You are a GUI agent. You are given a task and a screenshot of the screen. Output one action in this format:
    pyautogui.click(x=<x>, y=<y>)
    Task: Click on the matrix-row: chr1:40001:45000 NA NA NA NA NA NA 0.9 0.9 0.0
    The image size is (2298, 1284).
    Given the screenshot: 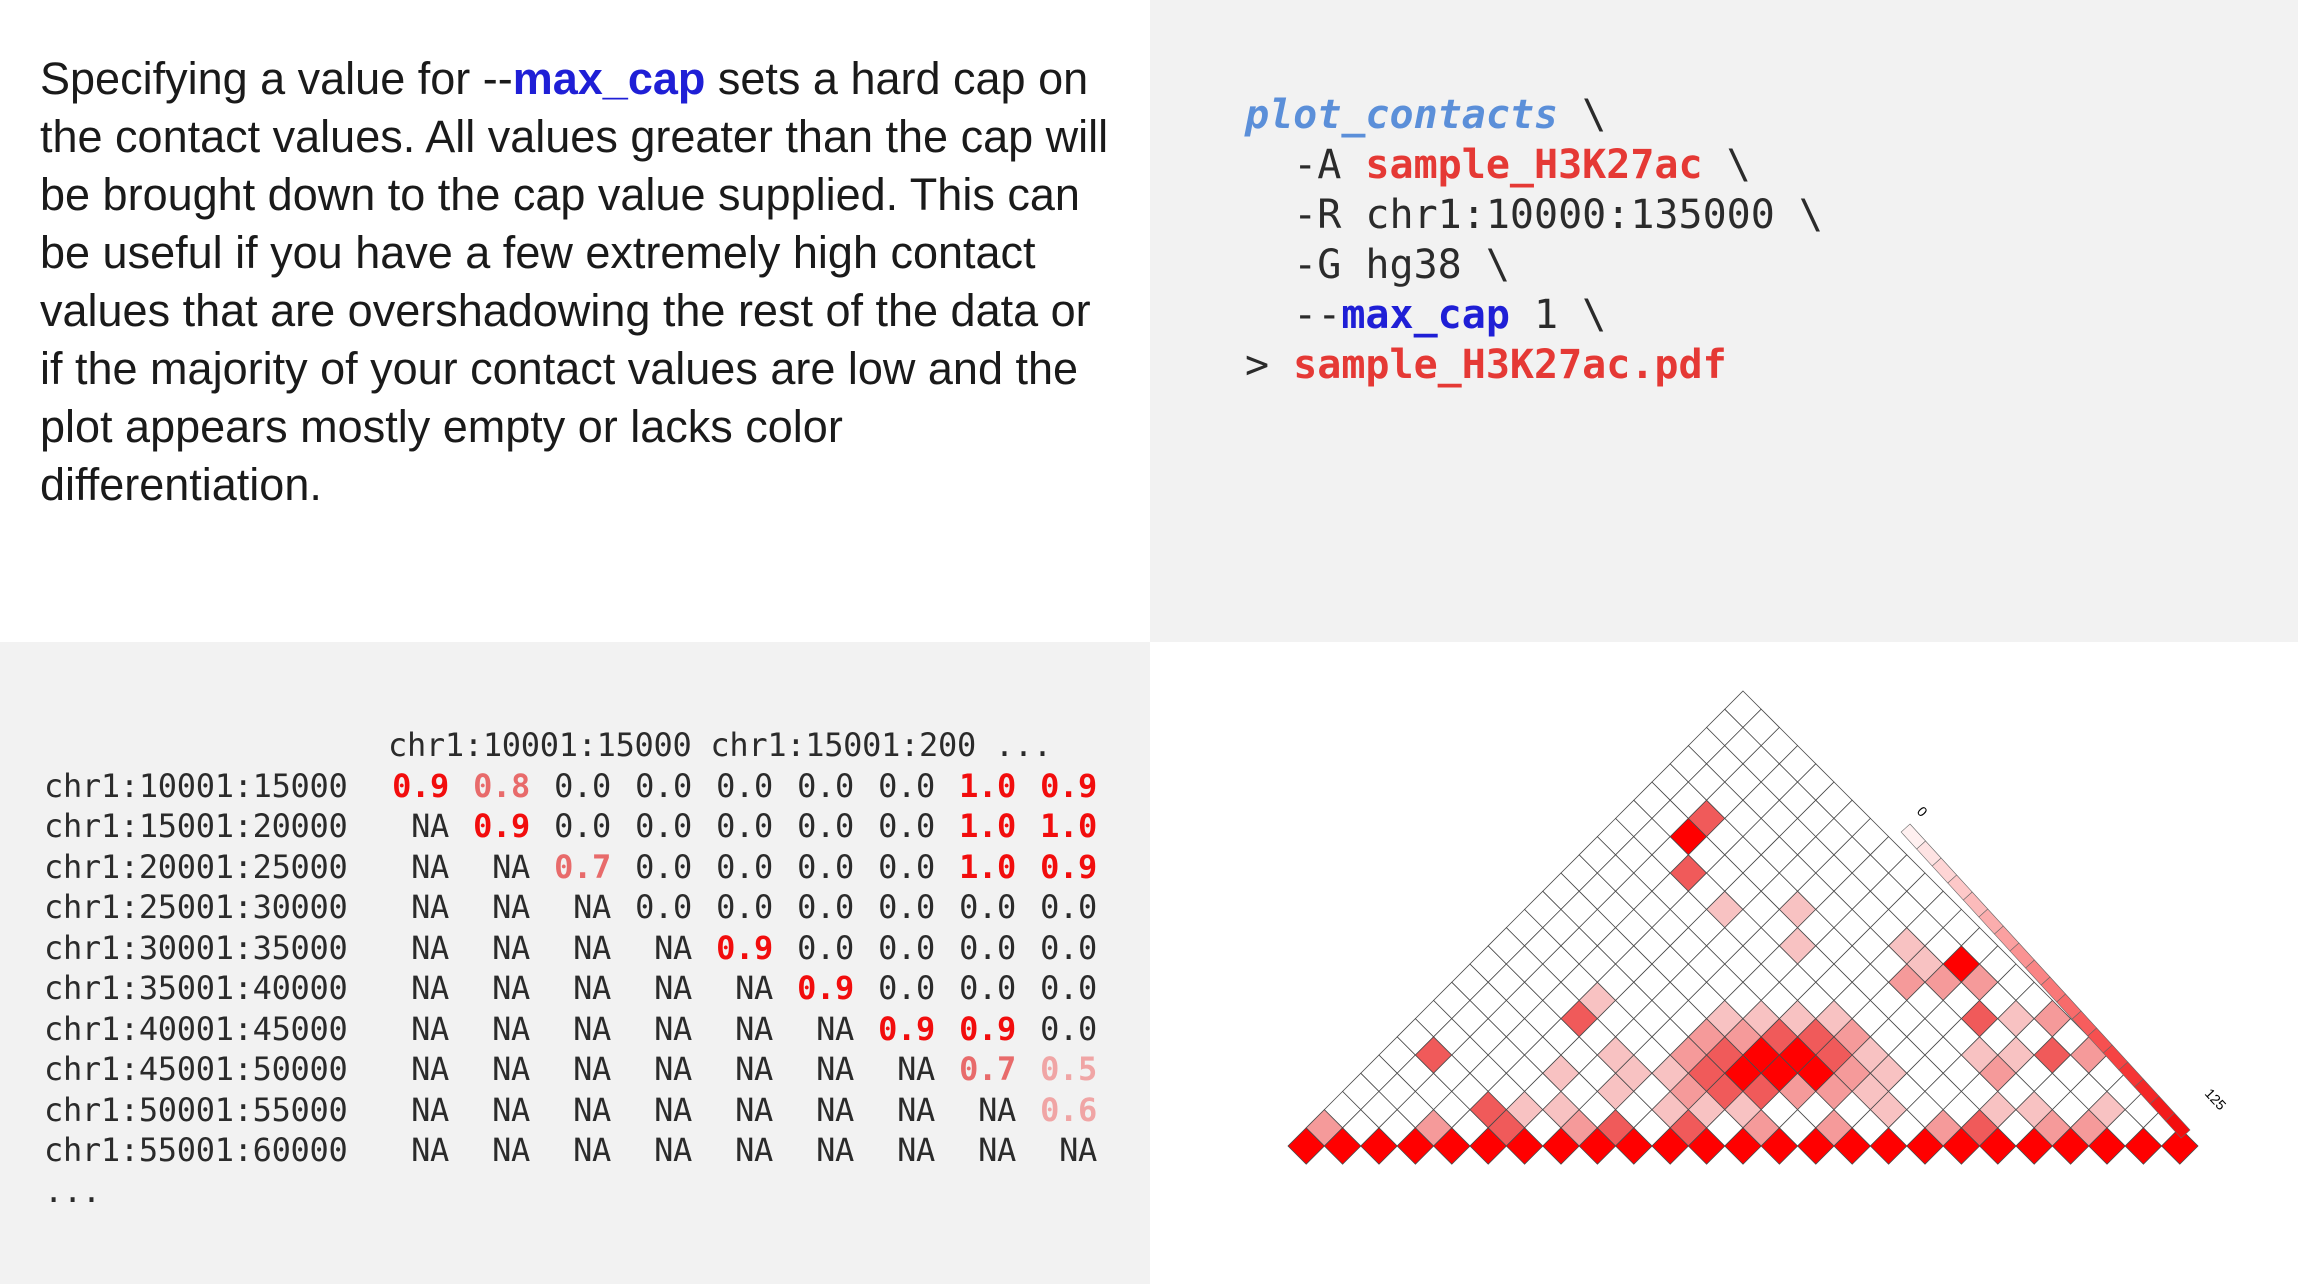 What is the action you would take?
    pyautogui.click(x=570, y=1029)
    